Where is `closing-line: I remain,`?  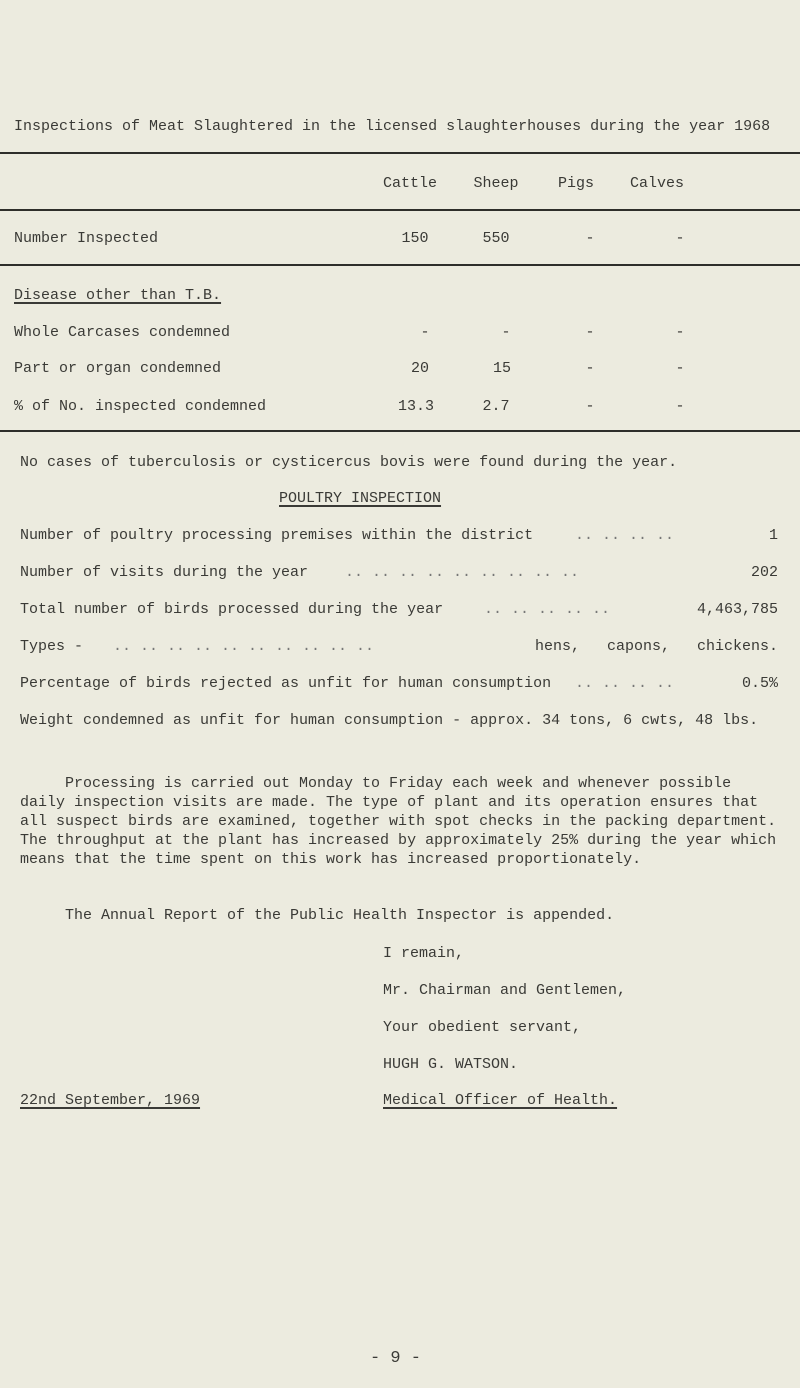 closing-line: I remain, is located at coordinates (424, 953).